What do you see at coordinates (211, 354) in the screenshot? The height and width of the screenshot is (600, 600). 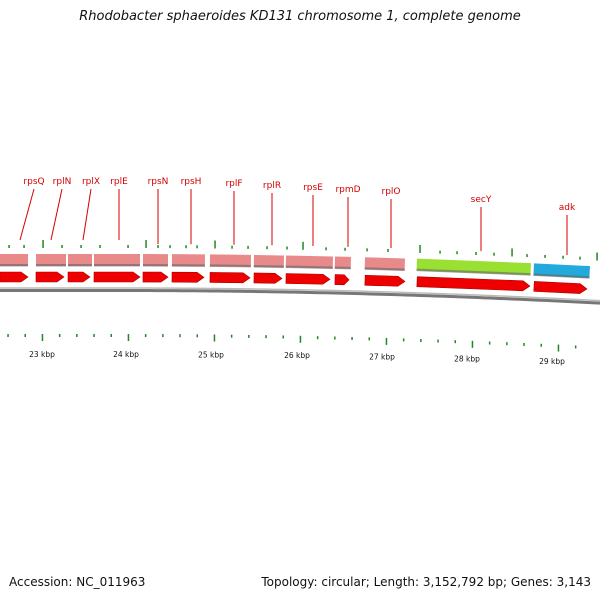 I see `kbp-label: 25 kbp` at bounding box center [211, 354].